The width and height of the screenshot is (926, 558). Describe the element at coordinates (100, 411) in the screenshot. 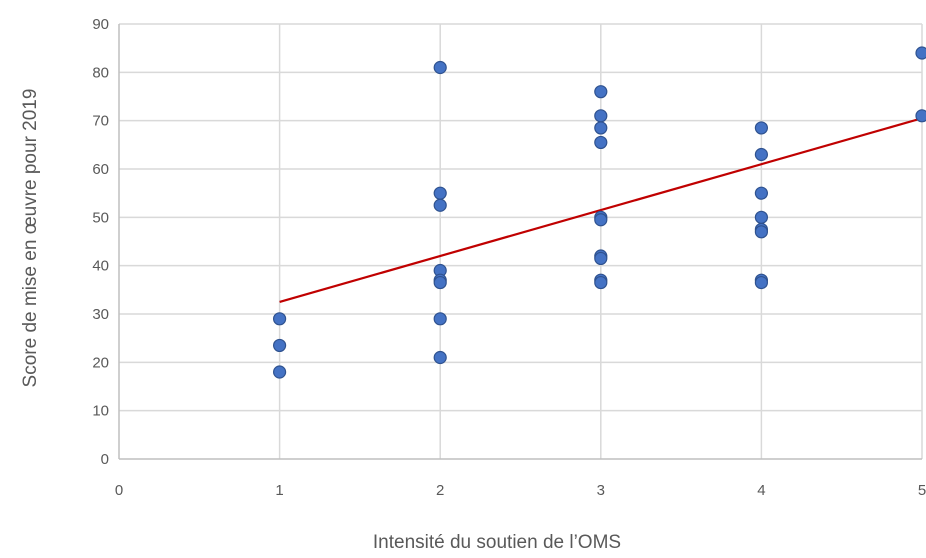

I see `y-tick-label: 10` at that location.